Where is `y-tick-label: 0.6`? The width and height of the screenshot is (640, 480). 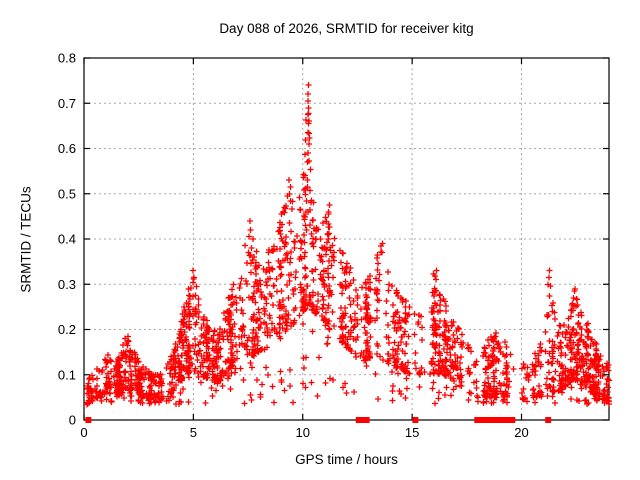 y-tick-label: 0.6 is located at coordinates (67, 148).